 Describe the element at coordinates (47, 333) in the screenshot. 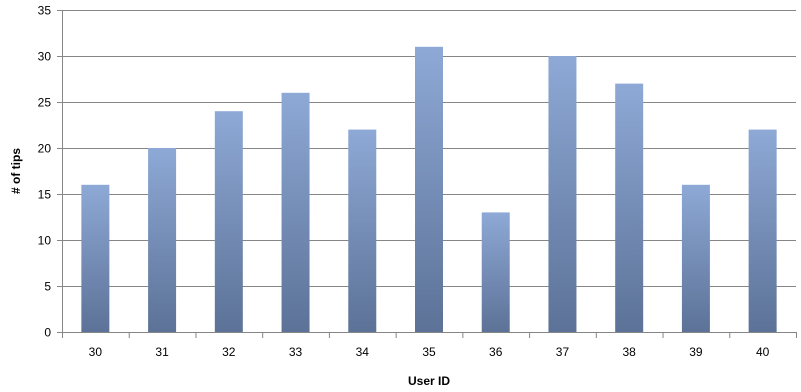

I see `y-tick-label: 0` at that location.